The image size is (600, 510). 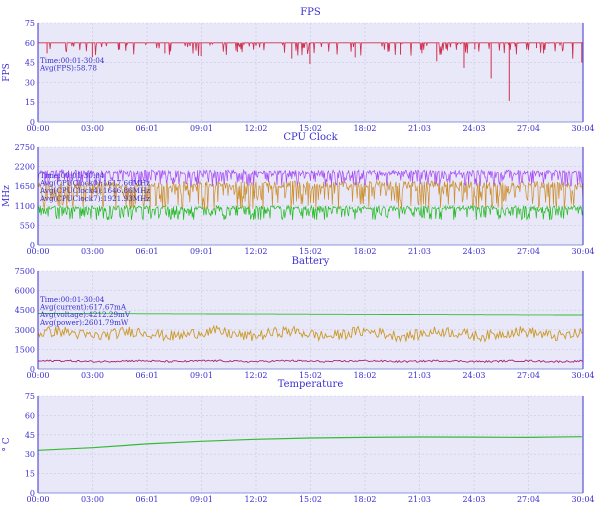 I want to click on series-line-cpuclock7, so click(x=310, y=177).